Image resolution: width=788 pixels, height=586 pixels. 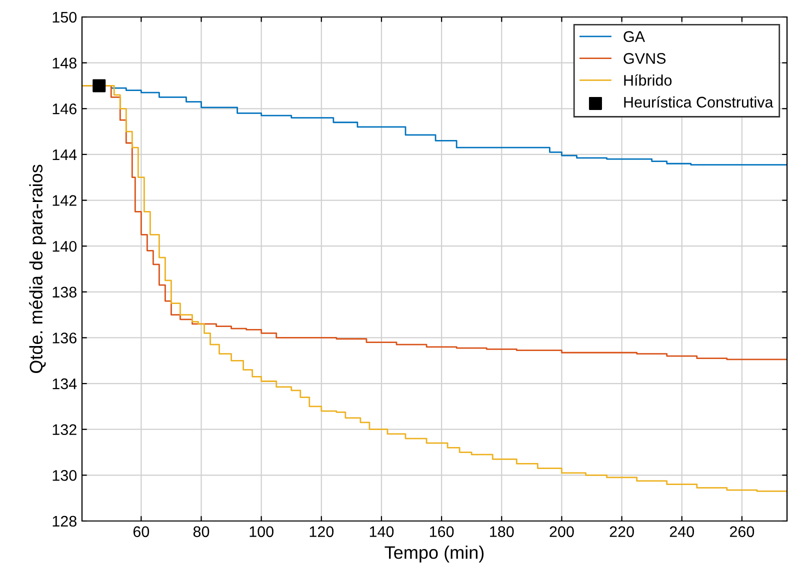 What do you see at coordinates (64, 521) in the screenshot?
I see `y-tick-label: 128` at bounding box center [64, 521].